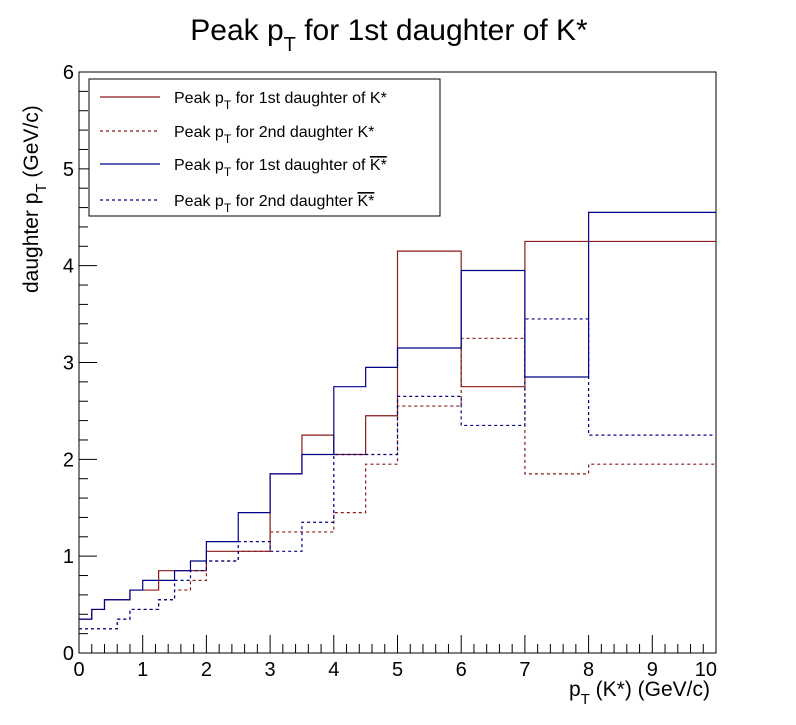 This screenshot has height=725, width=796. I want to click on x-axis-label: pT (K*) (GeV/c), so click(639, 693).